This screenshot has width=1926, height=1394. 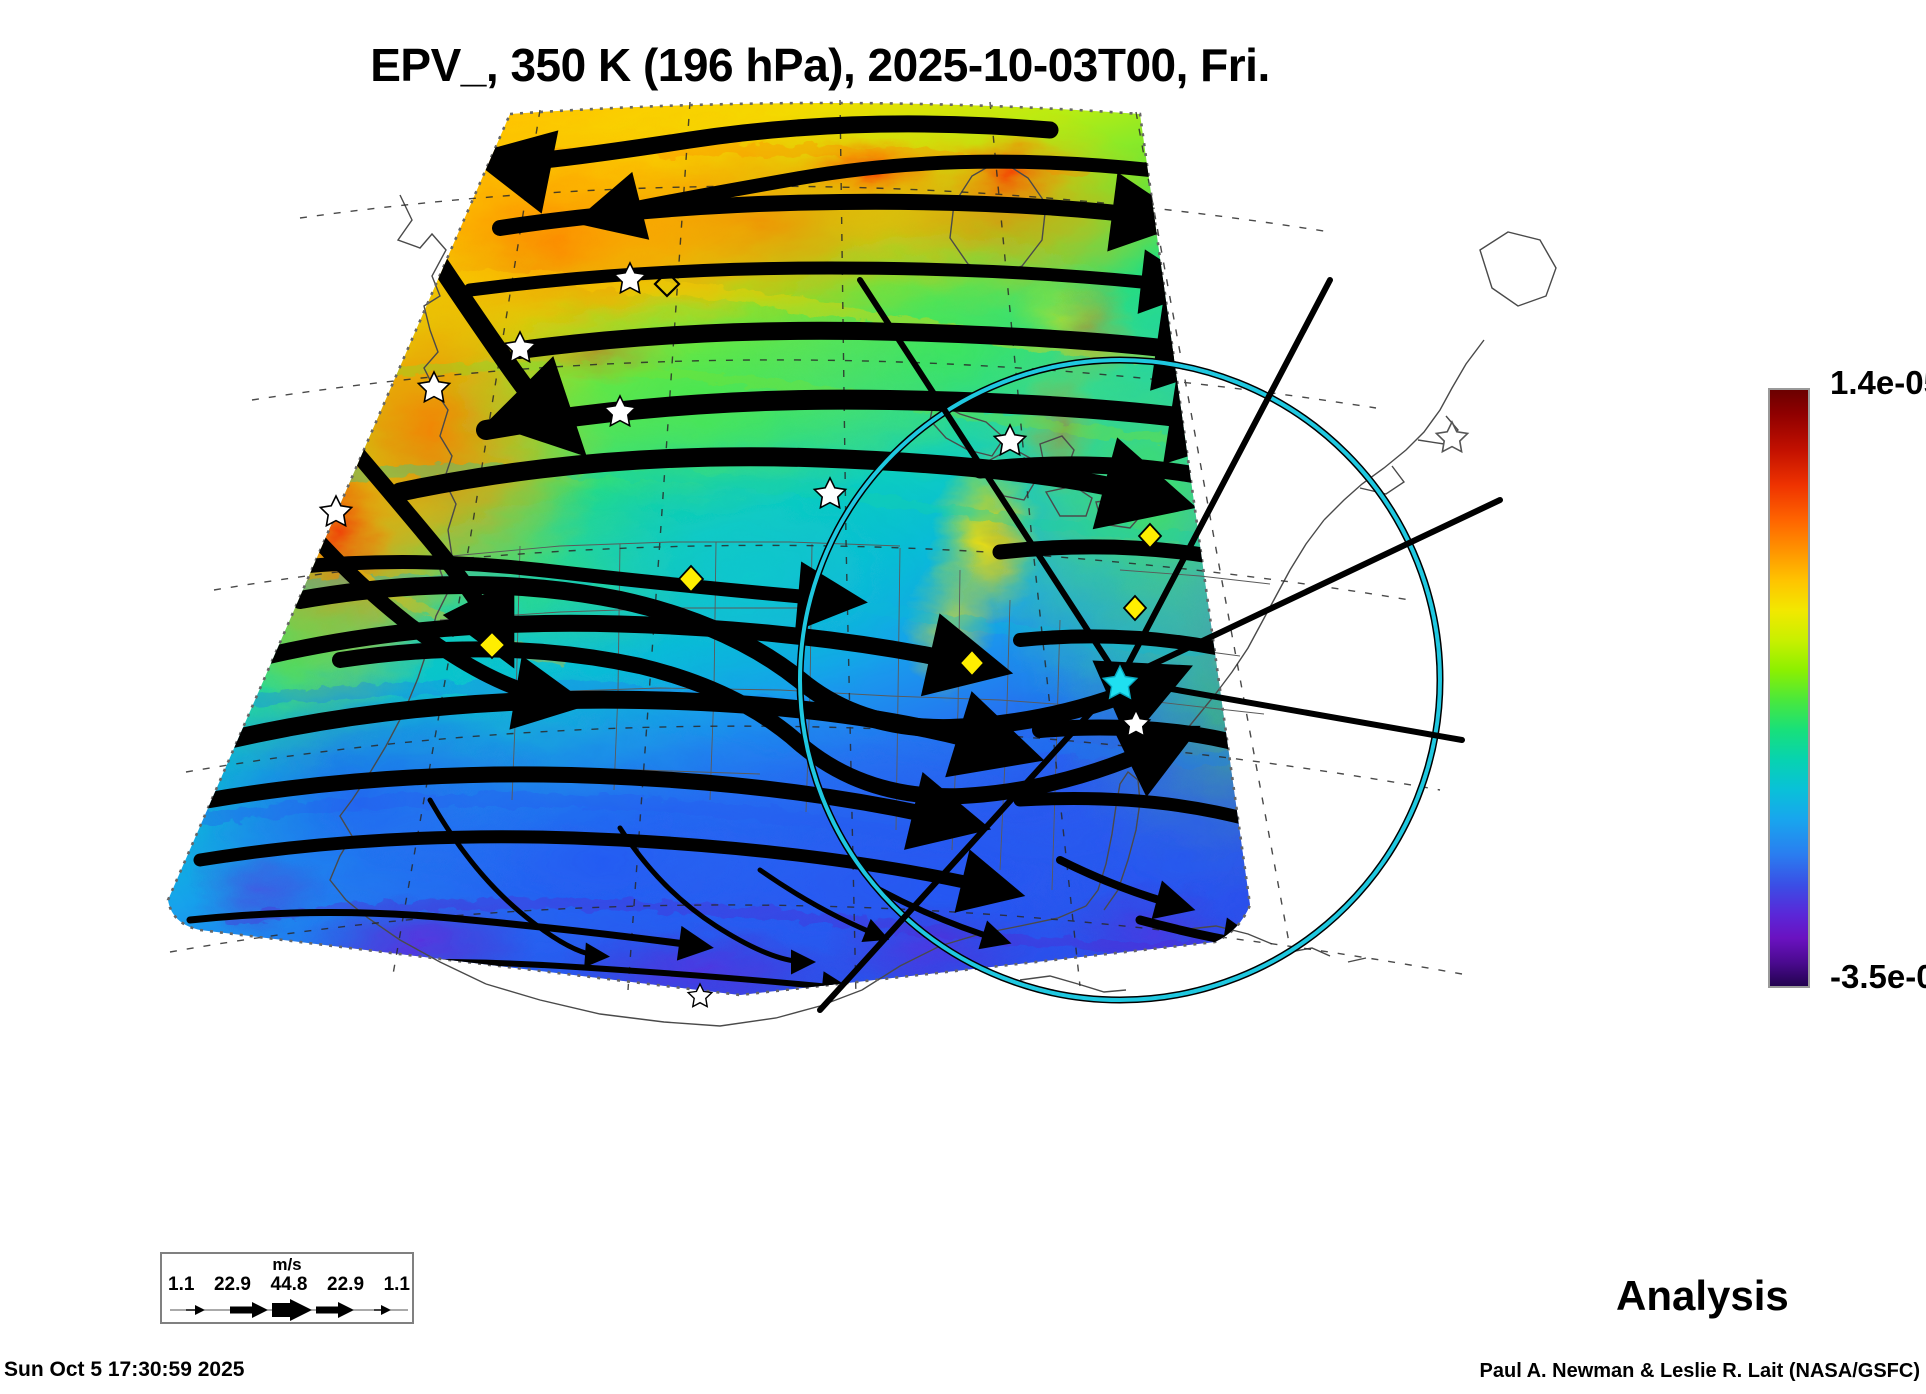 What do you see at coordinates (289, 1310) in the screenshot?
I see `wind-legend-arrow-scale` at bounding box center [289, 1310].